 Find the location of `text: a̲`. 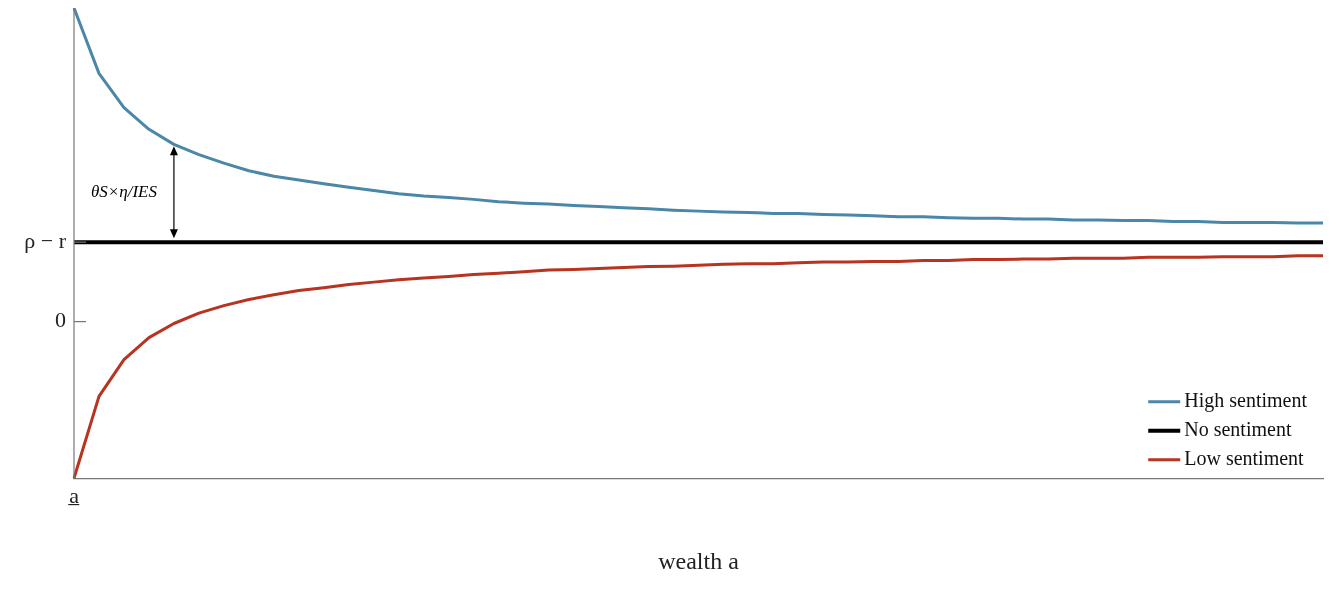

text: a̲ is located at coordinates (73, 495).